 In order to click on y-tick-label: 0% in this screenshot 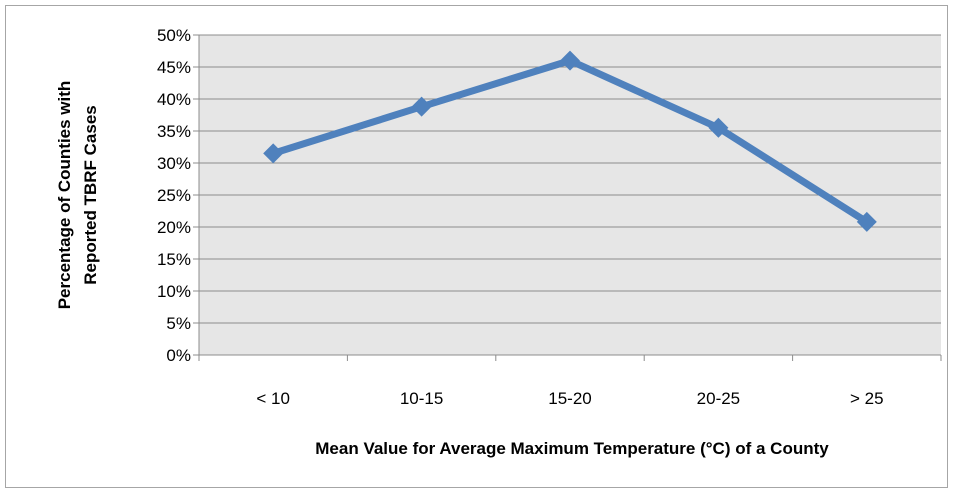, I will do `click(178, 355)`.